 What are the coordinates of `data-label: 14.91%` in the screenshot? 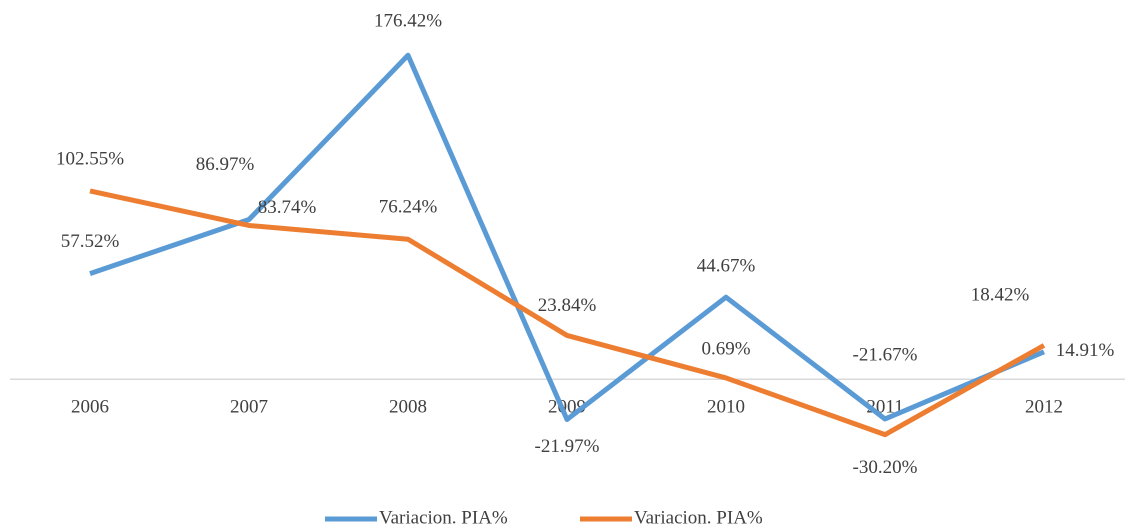 It's located at (1085, 350).